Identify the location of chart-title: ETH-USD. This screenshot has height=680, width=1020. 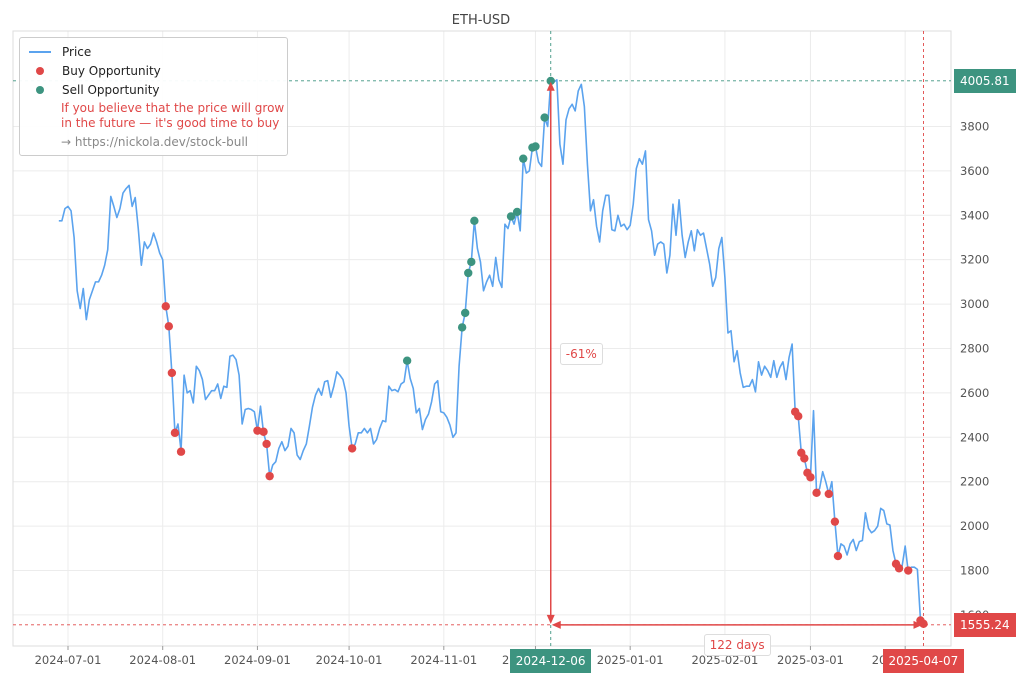
(481, 20).